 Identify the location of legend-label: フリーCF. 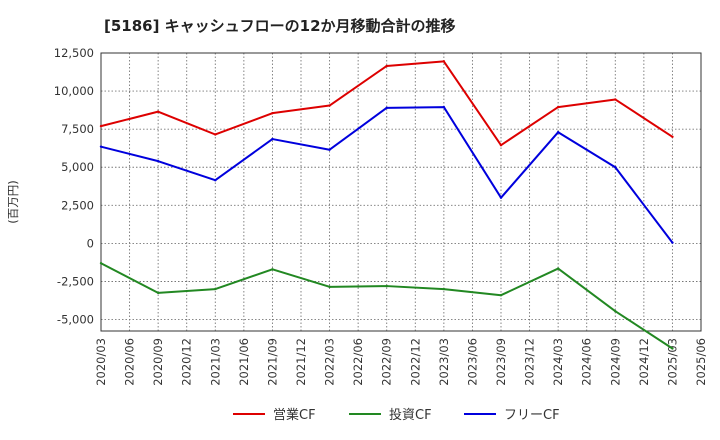
(532, 415).